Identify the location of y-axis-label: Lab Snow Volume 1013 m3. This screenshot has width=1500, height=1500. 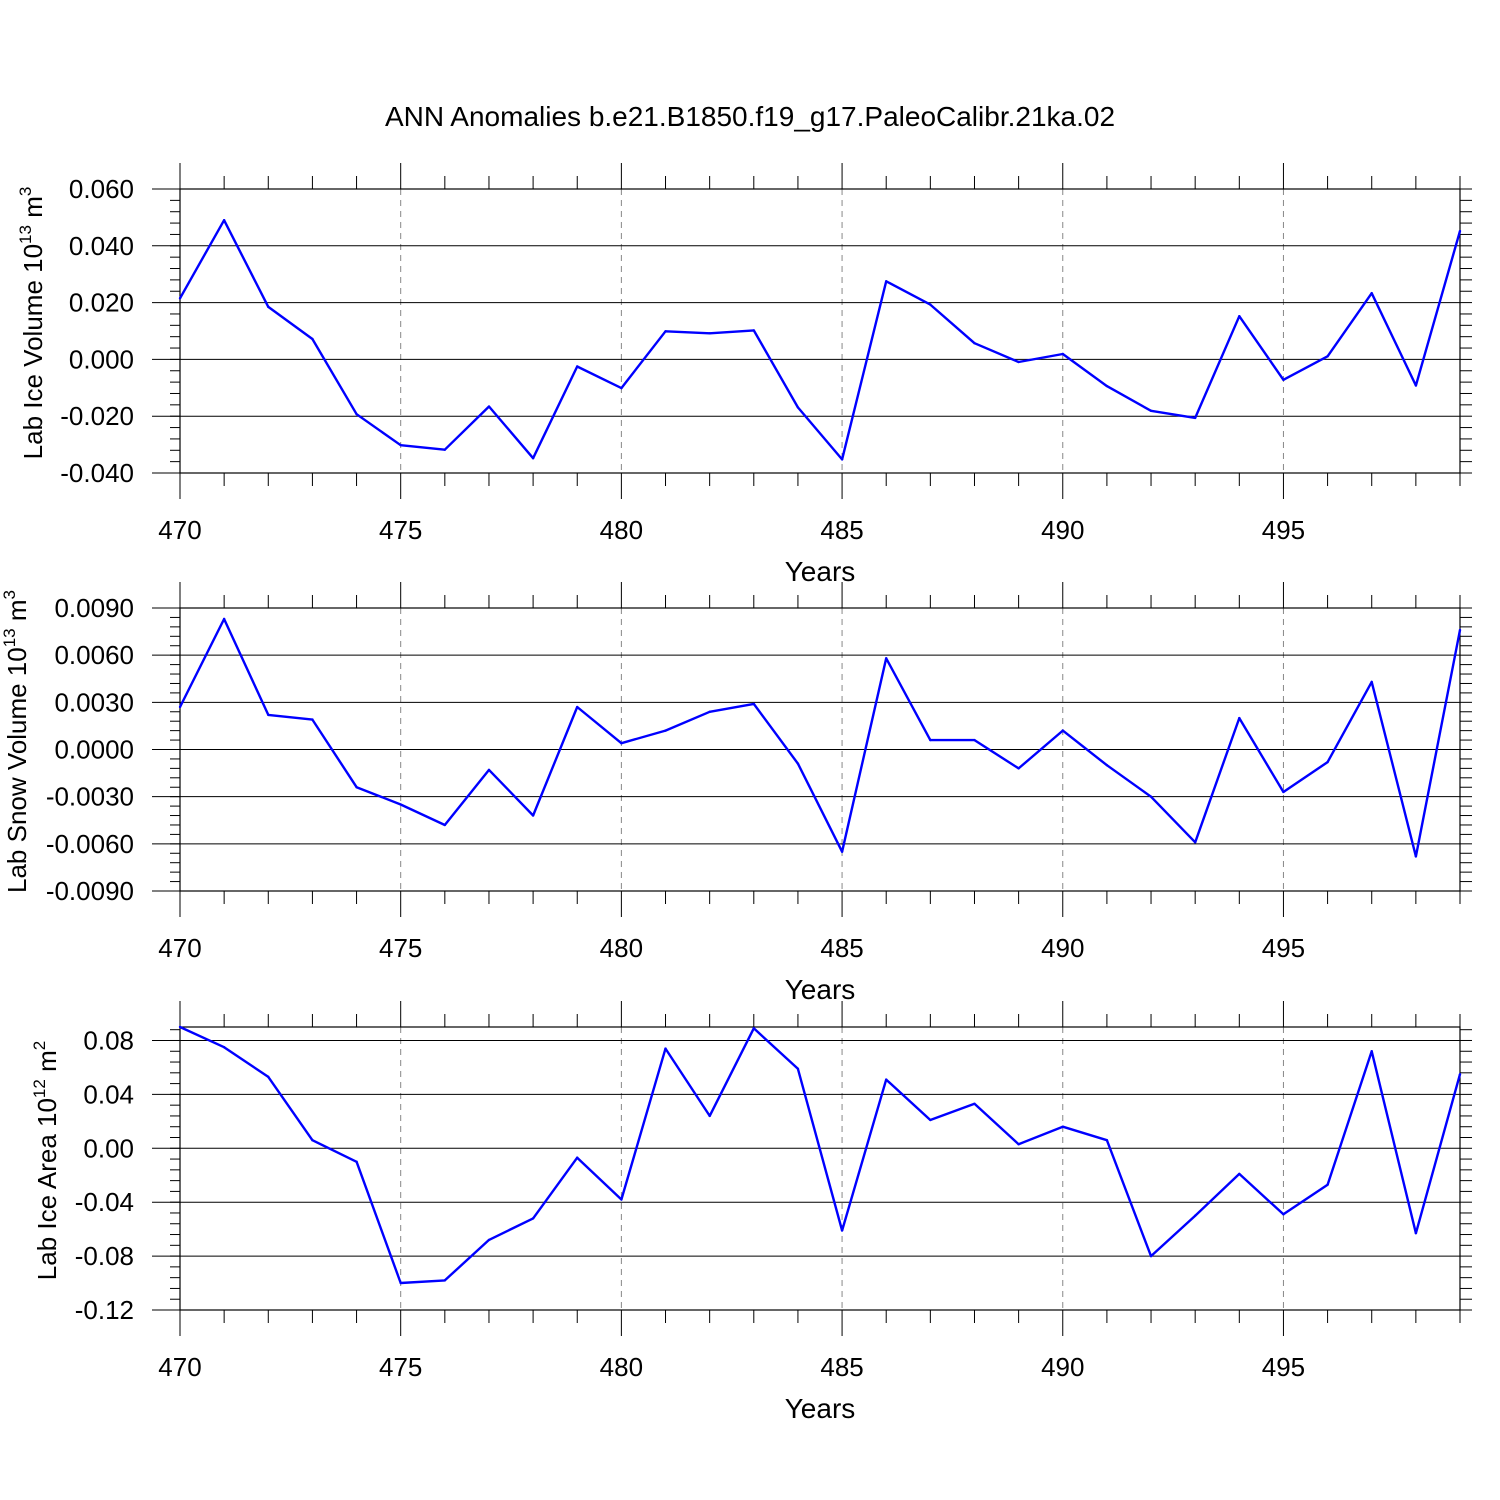
(16, 741).